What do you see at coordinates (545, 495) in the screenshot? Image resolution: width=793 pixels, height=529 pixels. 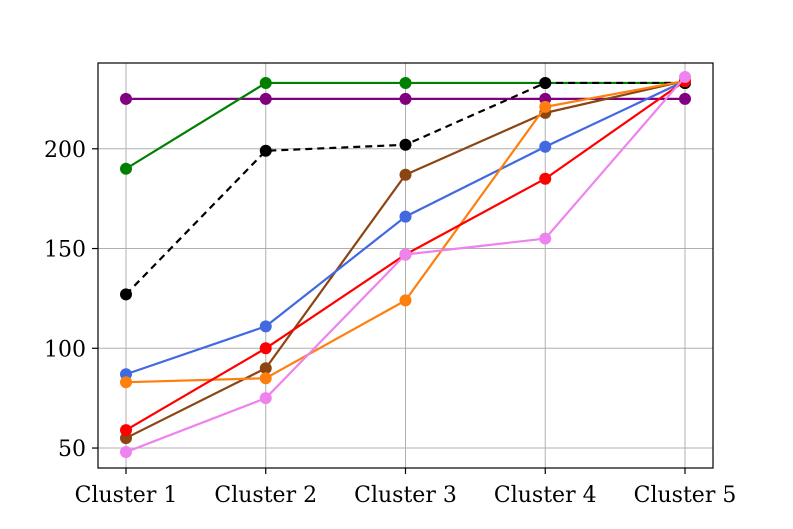 I see `x-tick-label: Cluster 4` at bounding box center [545, 495].